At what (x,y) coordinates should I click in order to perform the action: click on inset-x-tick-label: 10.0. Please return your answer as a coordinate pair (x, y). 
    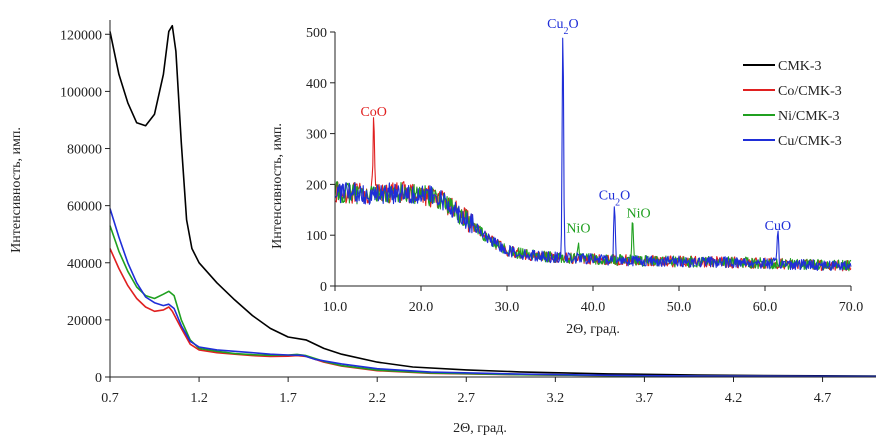
    Looking at the image, I should click on (335, 307).